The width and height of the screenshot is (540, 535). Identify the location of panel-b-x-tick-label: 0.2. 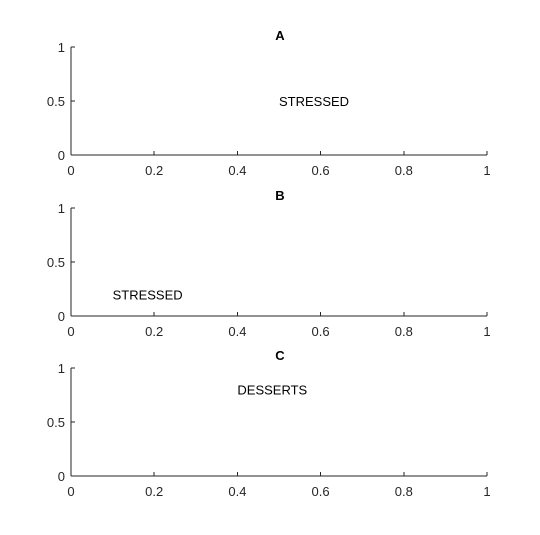
(154, 331).